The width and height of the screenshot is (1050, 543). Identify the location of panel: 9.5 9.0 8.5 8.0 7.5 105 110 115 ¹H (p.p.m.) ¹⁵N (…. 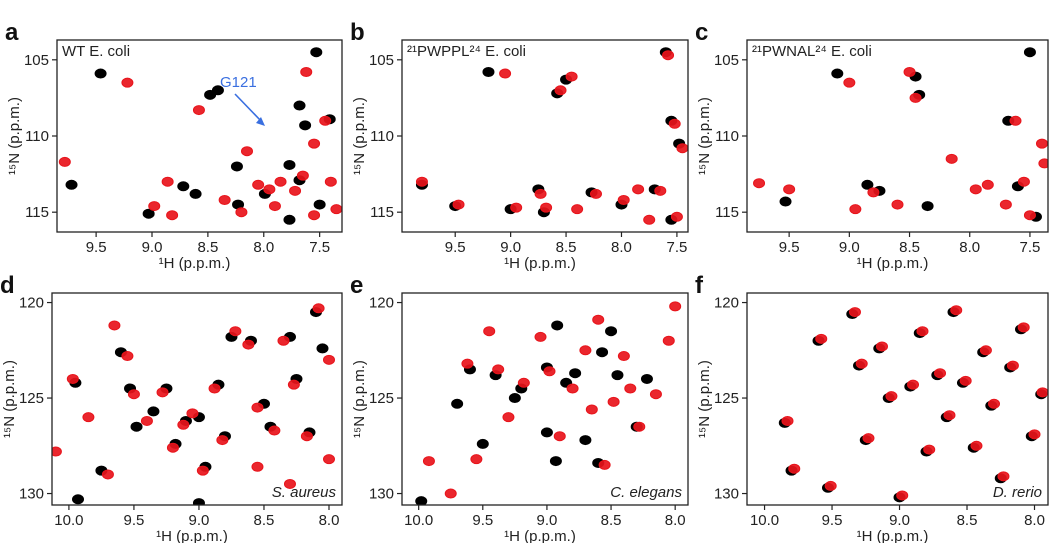
(174, 145).